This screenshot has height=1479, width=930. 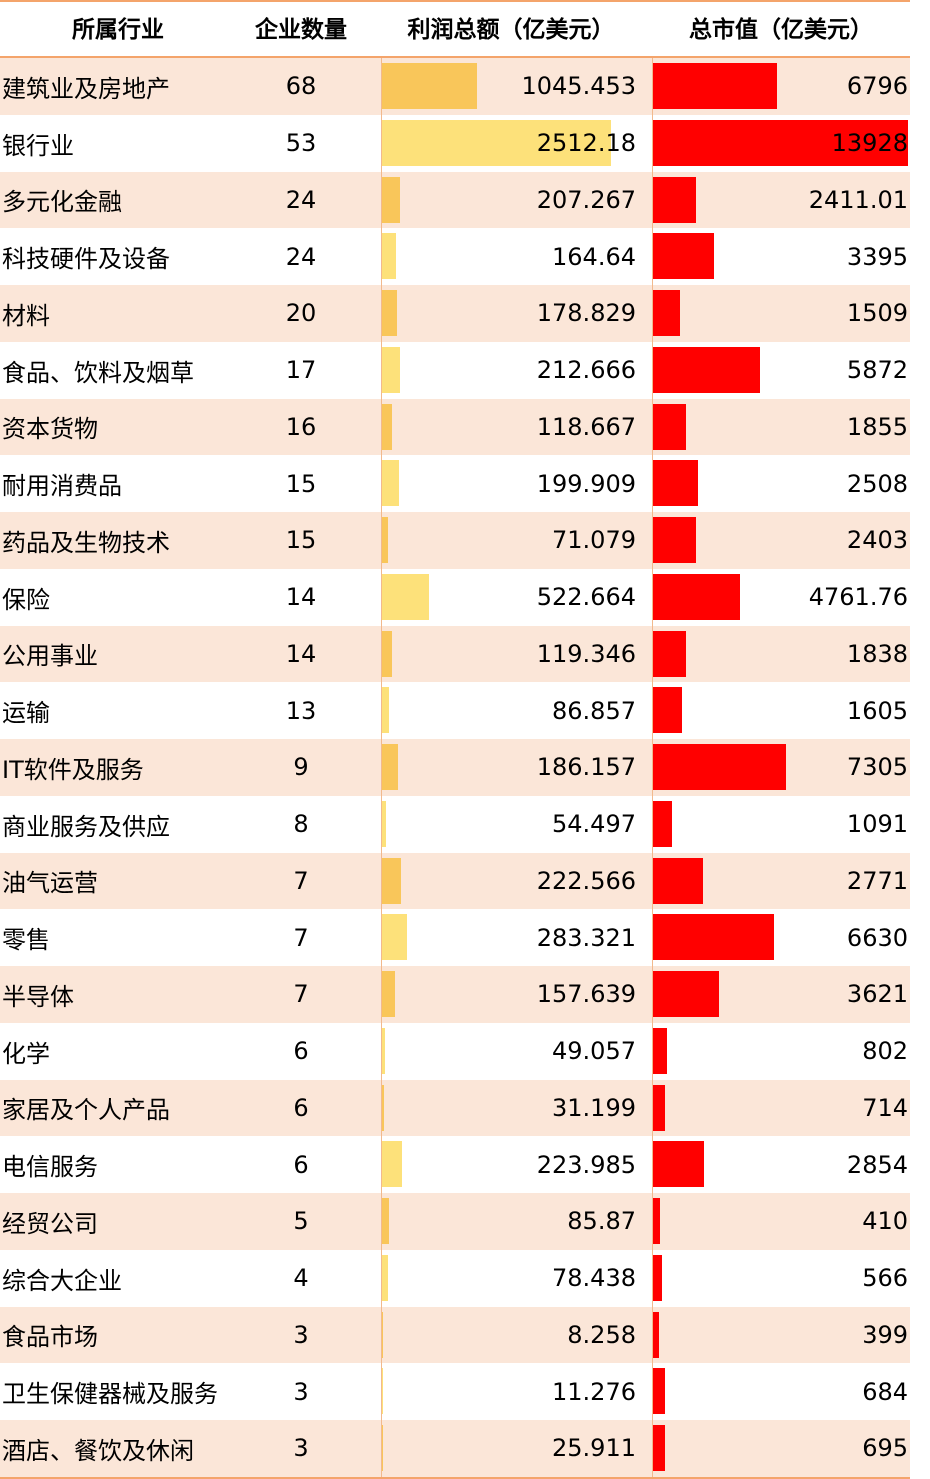 I want to click on market-cap-value: 566, so click(x=885, y=1278).